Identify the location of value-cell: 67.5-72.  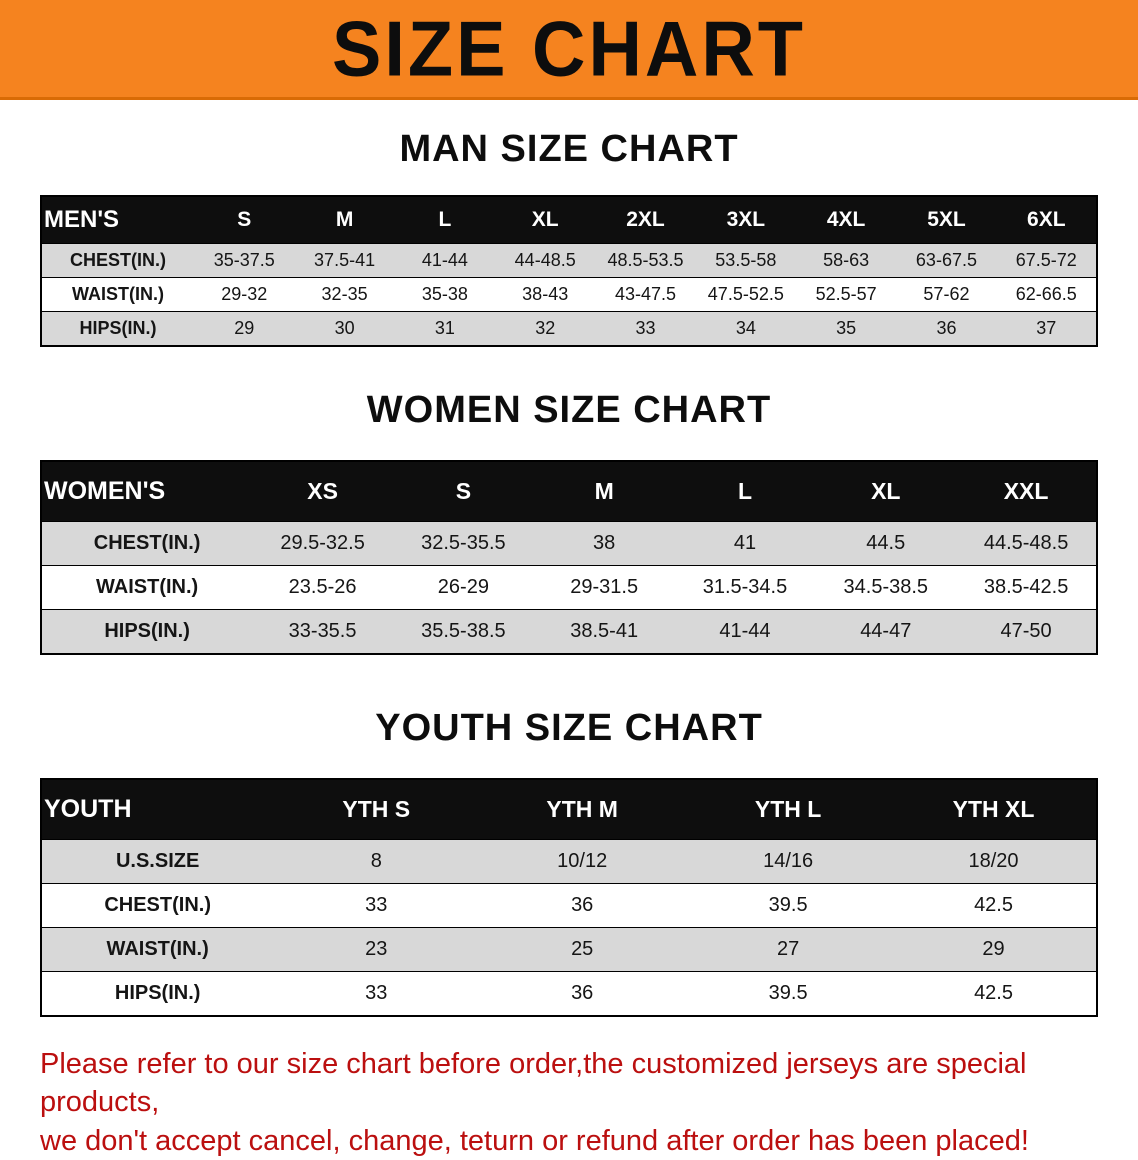
(1046, 260).